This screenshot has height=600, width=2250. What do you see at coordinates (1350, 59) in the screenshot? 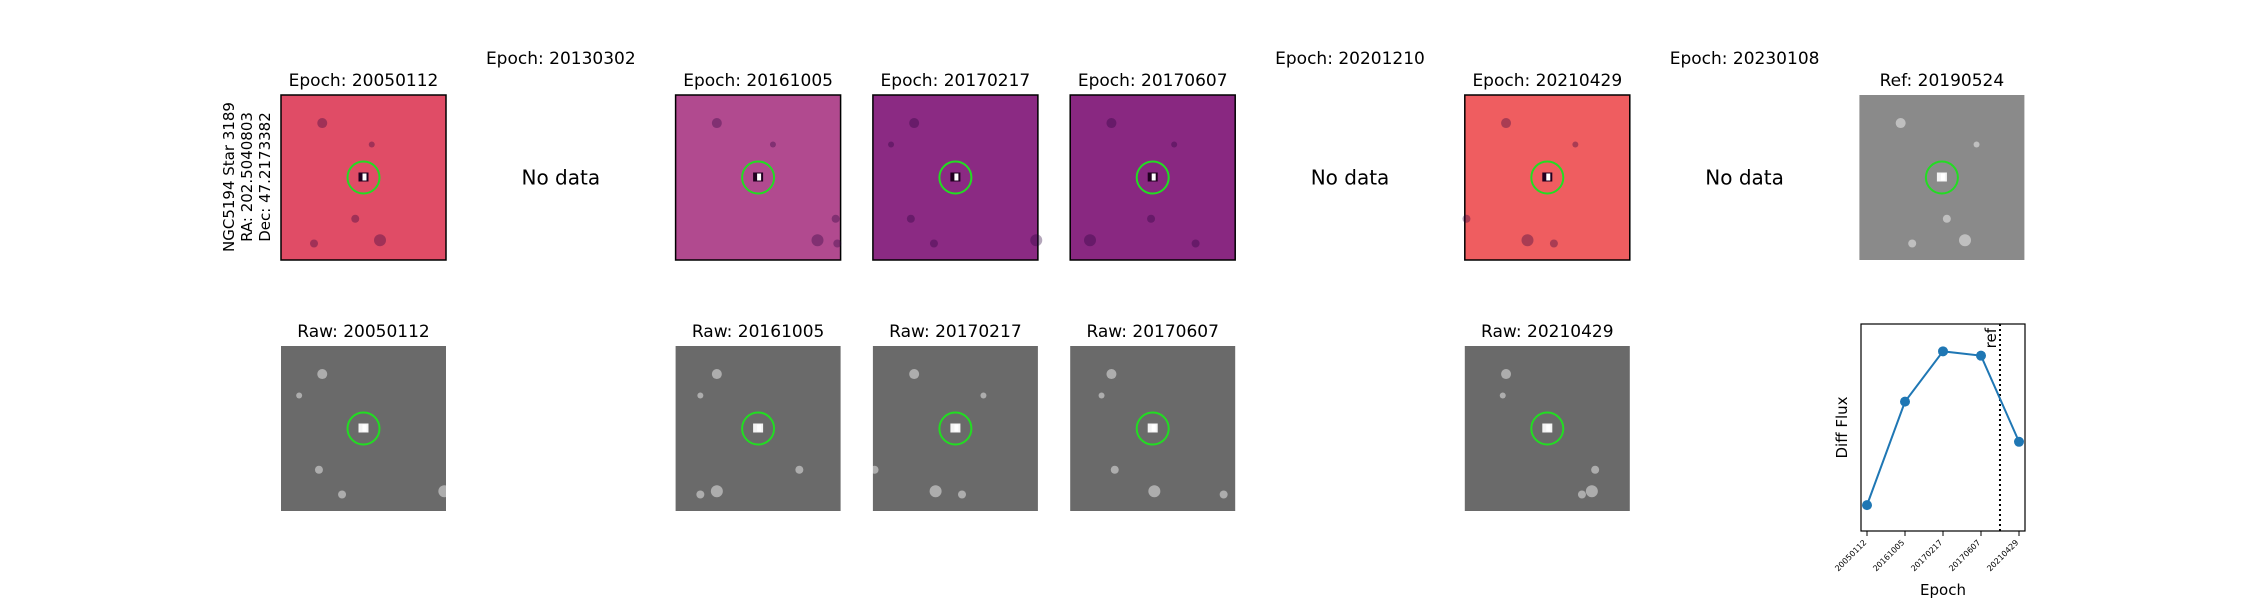
I see `panel-title: Epoch: 20201210` at bounding box center [1350, 59].